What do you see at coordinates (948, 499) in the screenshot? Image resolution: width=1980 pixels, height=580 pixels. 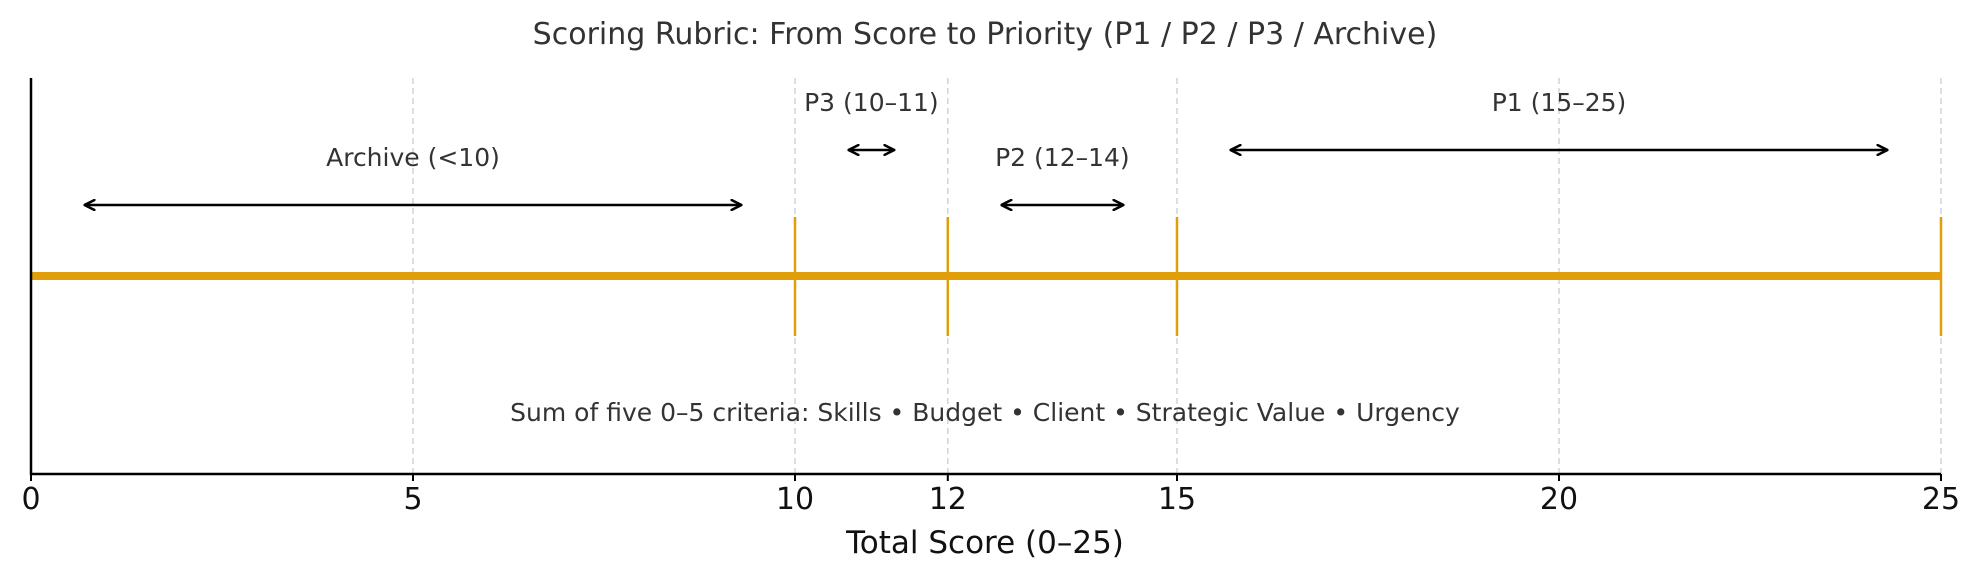 I see `x-tick-label-12: 12` at bounding box center [948, 499].